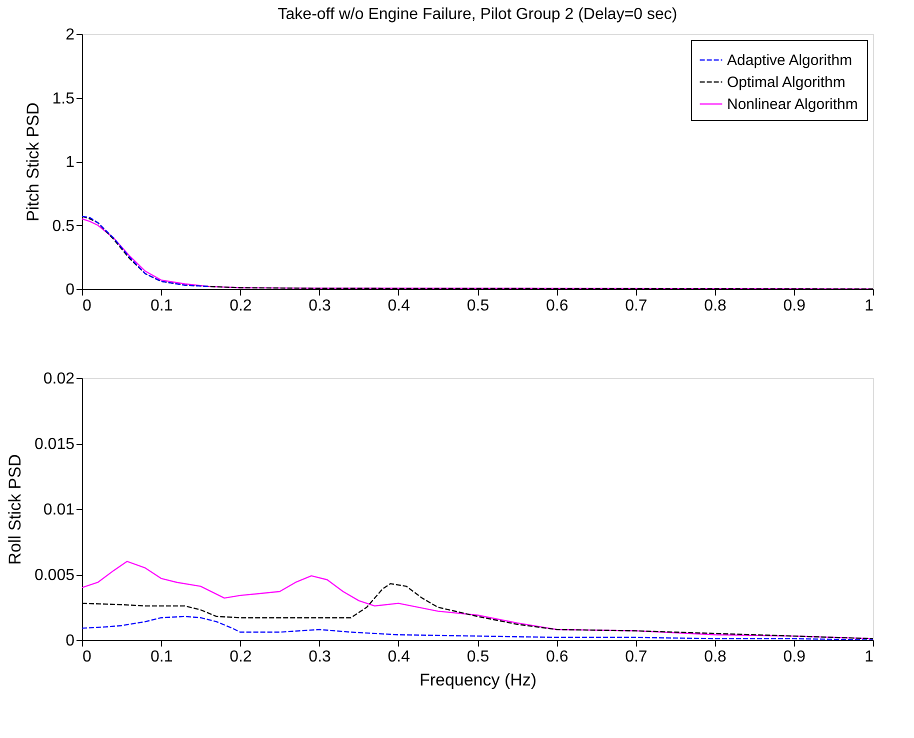 The image size is (914, 738). Describe the element at coordinates (789, 60) in the screenshot. I see `legend-label: Adaptive Algorithm` at that location.